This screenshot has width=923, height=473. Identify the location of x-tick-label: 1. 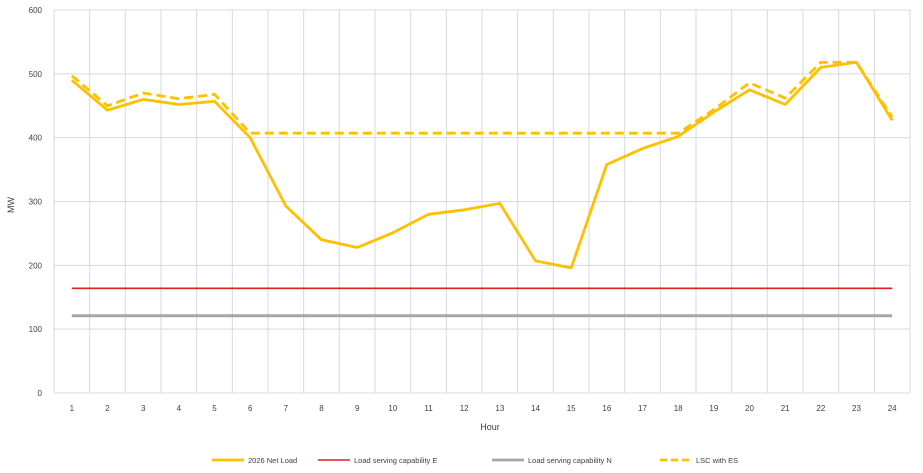
(72, 408).